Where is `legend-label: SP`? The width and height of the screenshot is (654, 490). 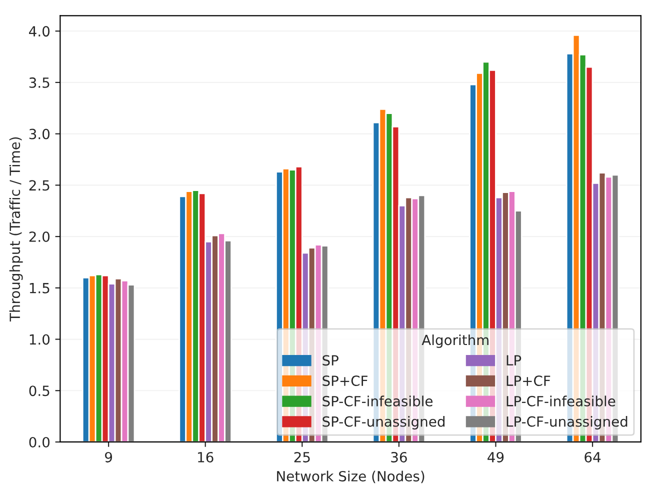 legend-label: SP is located at coordinates (330, 360).